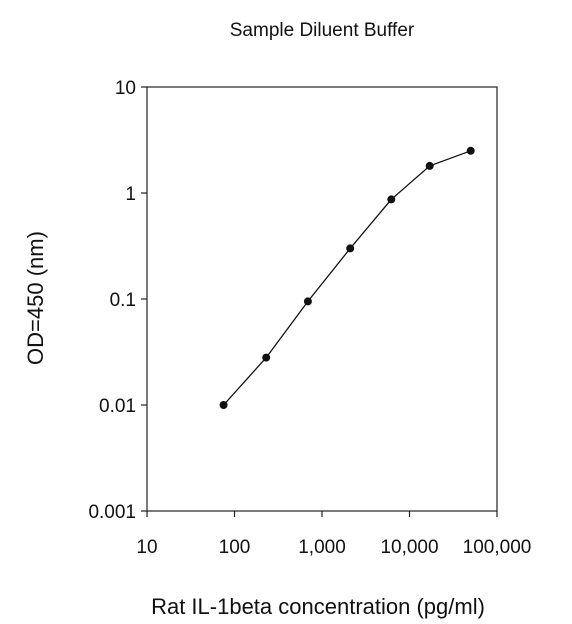 The width and height of the screenshot is (572, 624). What do you see at coordinates (123, 300) in the screenshot?
I see `y-tick-label: 0.1` at bounding box center [123, 300].